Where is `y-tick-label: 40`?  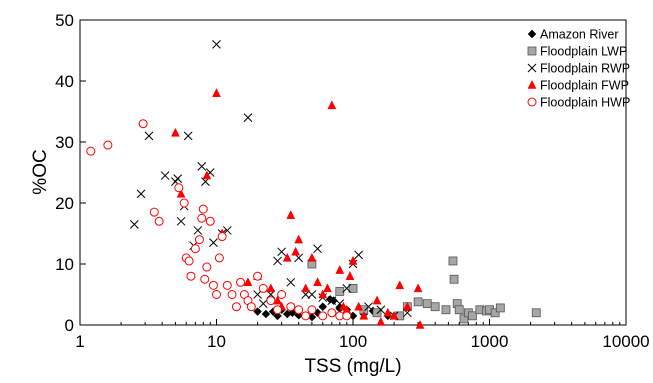
y-tick-label: 40 is located at coordinates (64, 81).